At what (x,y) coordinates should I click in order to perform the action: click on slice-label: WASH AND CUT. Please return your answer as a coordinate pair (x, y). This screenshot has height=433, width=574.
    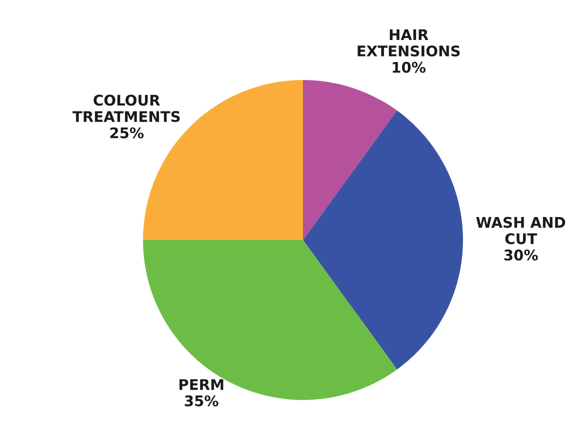
    Looking at the image, I should click on (521, 230).